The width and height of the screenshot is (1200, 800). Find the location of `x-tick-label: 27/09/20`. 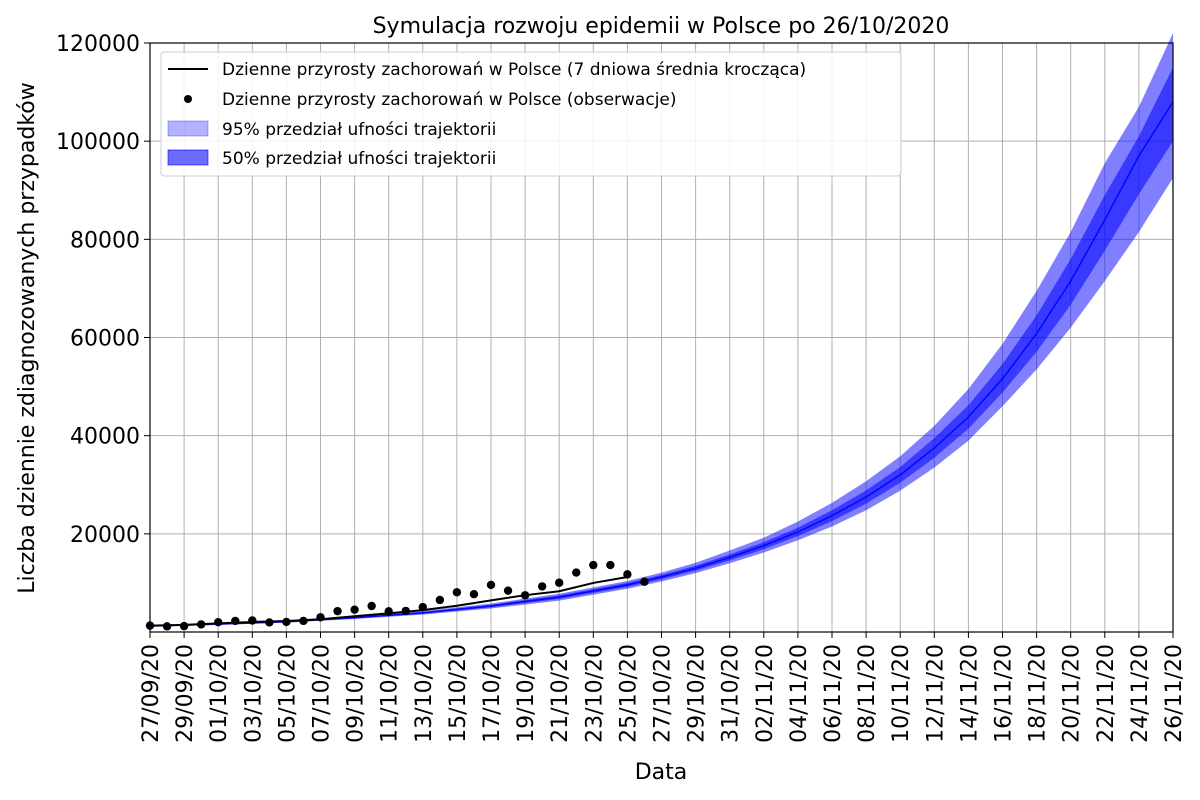

x-tick-label: 27/09/20 is located at coordinates (151, 693).